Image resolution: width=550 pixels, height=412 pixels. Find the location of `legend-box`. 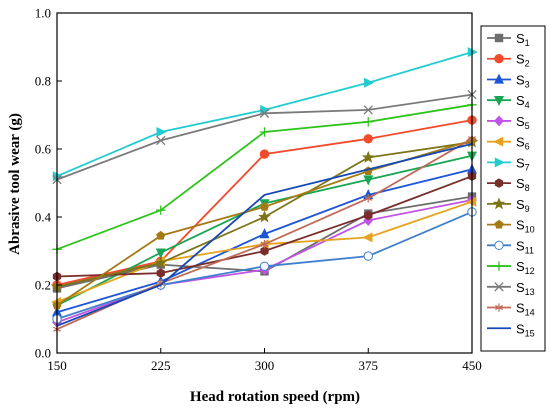

legend-box is located at coordinates (513, 188).